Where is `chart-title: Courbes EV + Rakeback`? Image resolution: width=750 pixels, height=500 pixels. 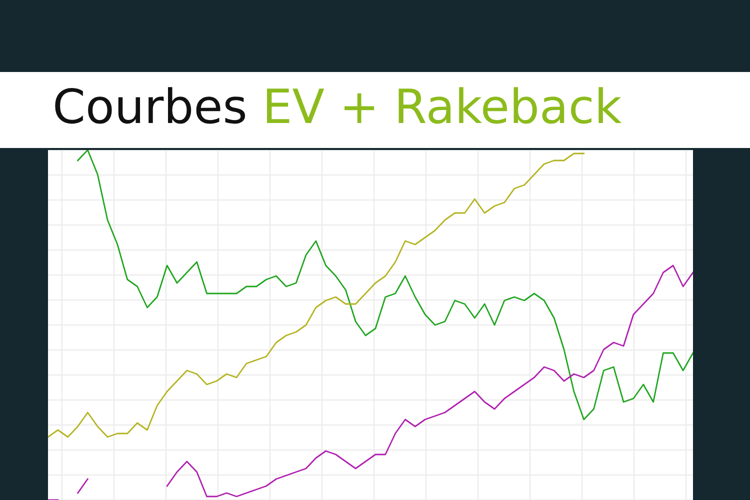 chart-title: Courbes EV + Rakeback is located at coordinates (338, 105).